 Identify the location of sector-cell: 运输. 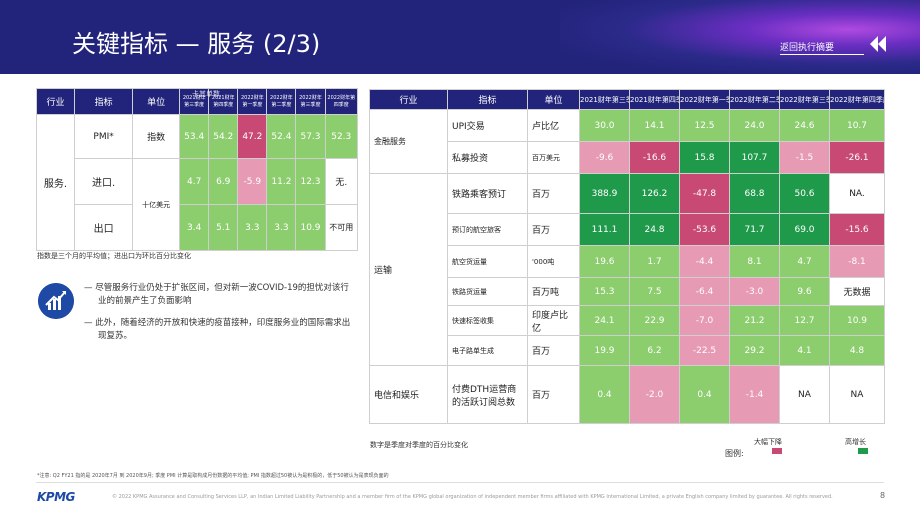
(408, 269).